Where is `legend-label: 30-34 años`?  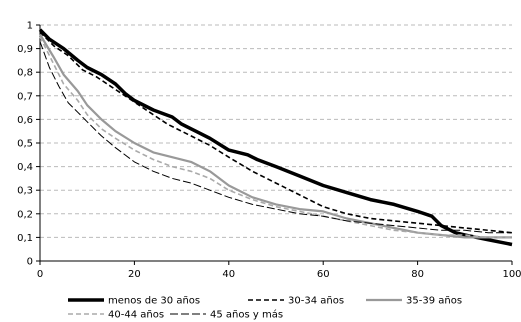 legend-label: 30-34 años is located at coordinates (316, 301).